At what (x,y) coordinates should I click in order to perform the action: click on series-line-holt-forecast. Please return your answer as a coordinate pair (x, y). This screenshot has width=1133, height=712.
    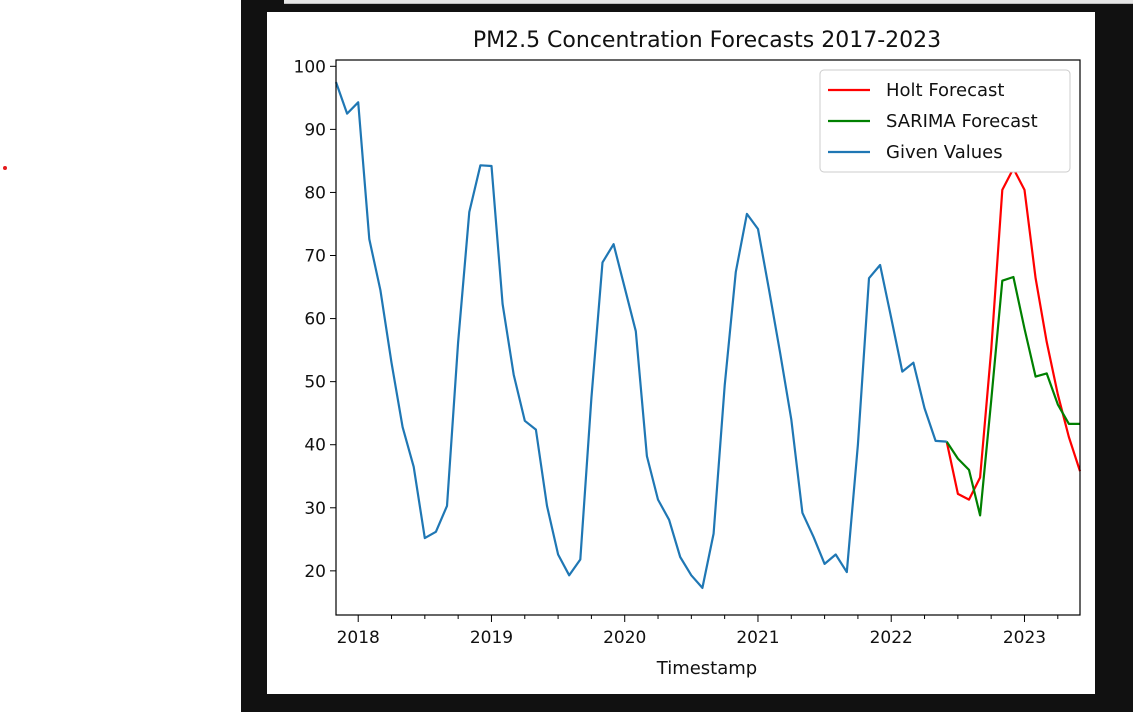
    Looking at the image, I should click on (1013, 334).